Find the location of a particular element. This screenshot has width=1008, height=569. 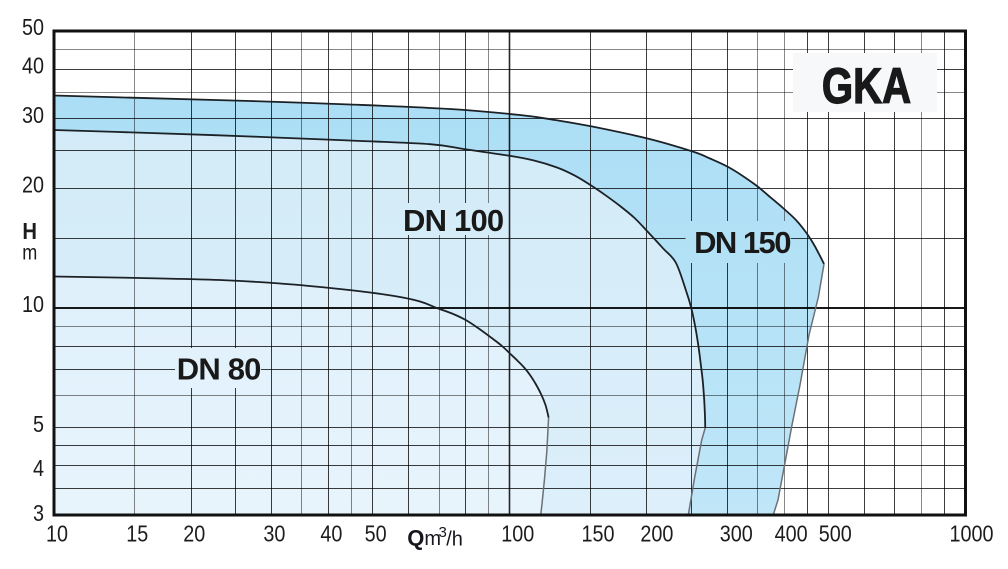

svg-text: DN 80 is located at coordinates (219, 369).